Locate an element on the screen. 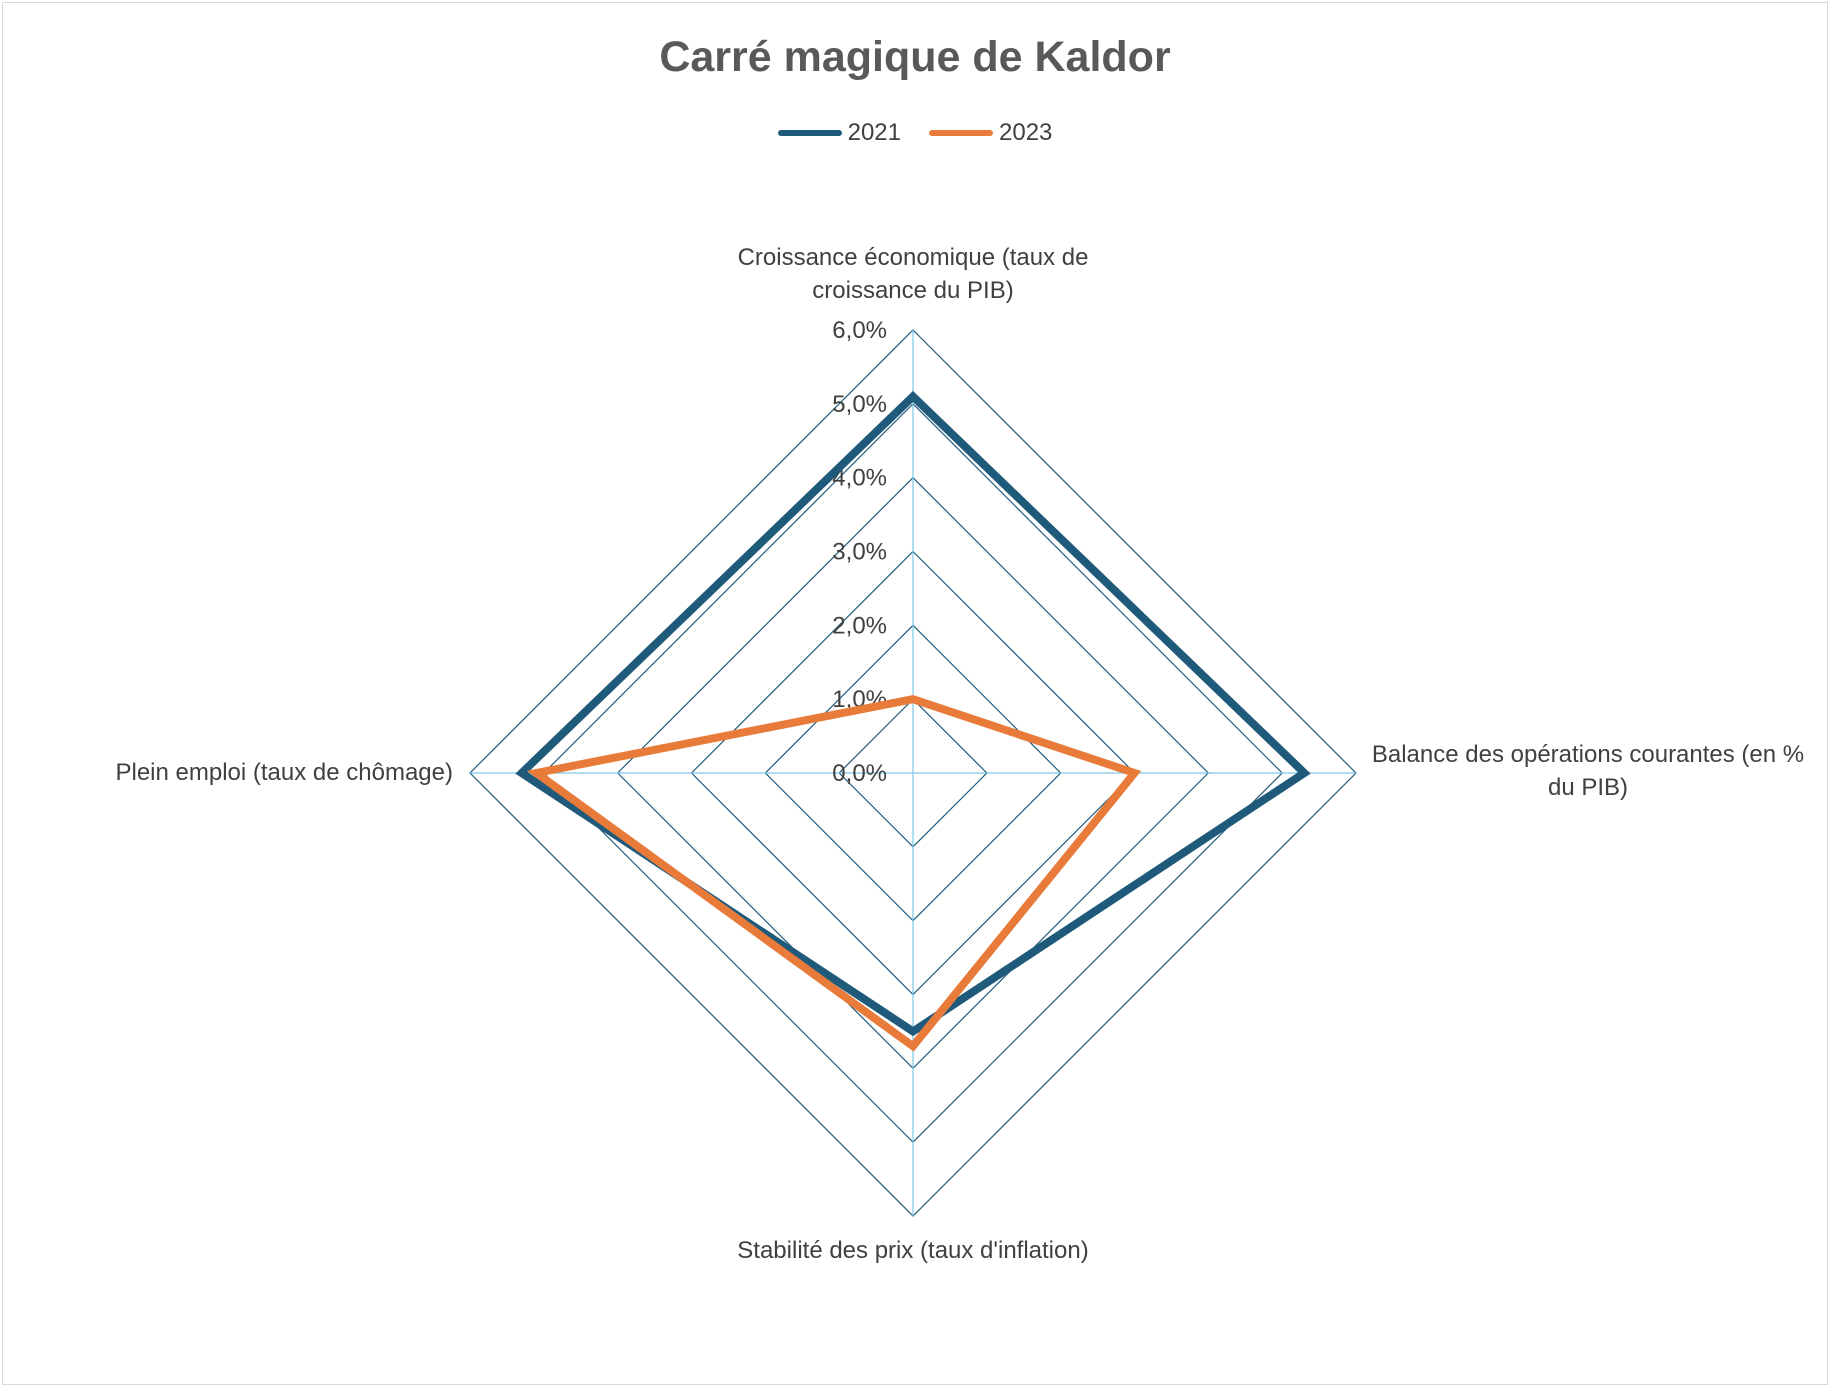  legend-label-2023: 2023 is located at coordinates (1026, 132).